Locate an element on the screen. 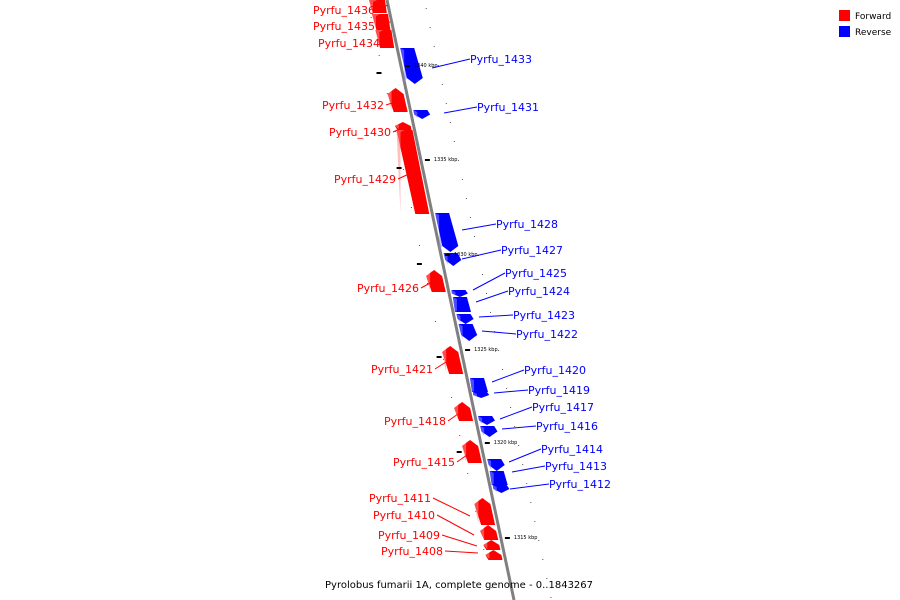  gene-label: Pyrfu_1433 is located at coordinates (501, 59).